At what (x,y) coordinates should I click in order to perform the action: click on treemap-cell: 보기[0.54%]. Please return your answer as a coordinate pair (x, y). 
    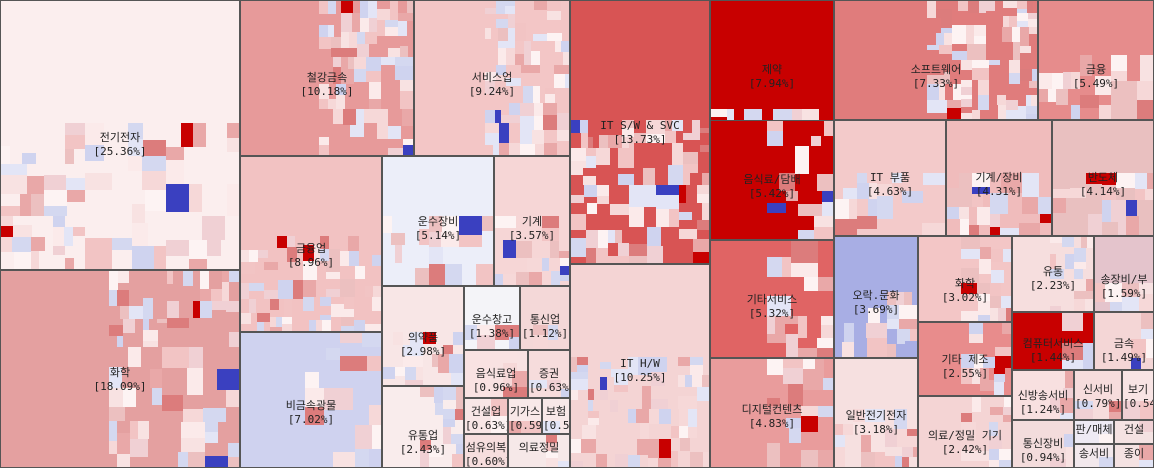
    Looking at the image, I should click on (1138, 395).